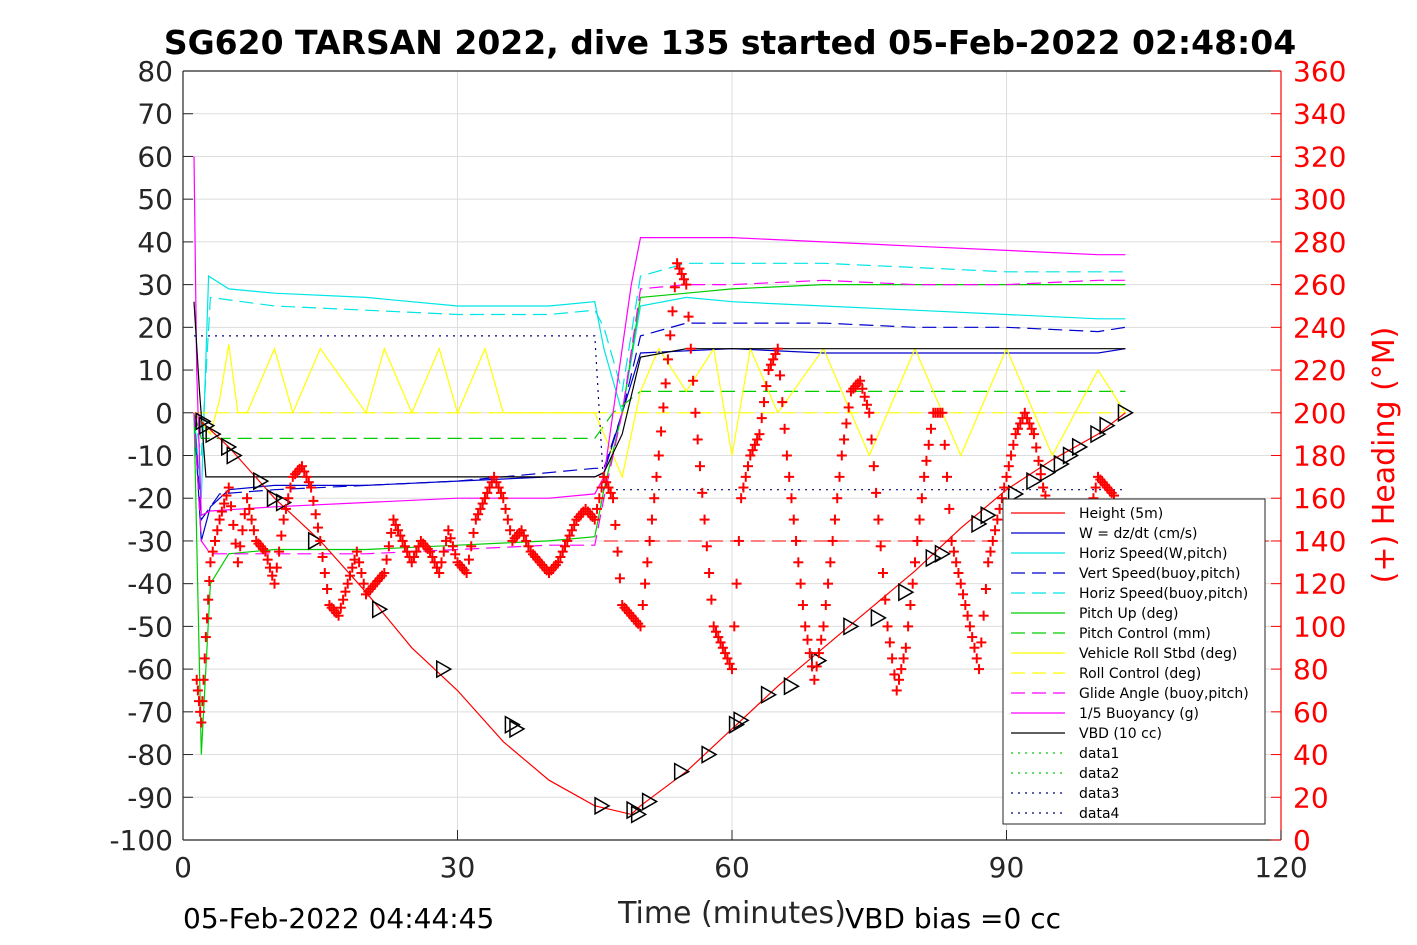 The width and height of the screenshot is (1417, 945). Describe the element at coordinates (150, 626) in the screenshot. I see `y-tick-label: -50` at that location.